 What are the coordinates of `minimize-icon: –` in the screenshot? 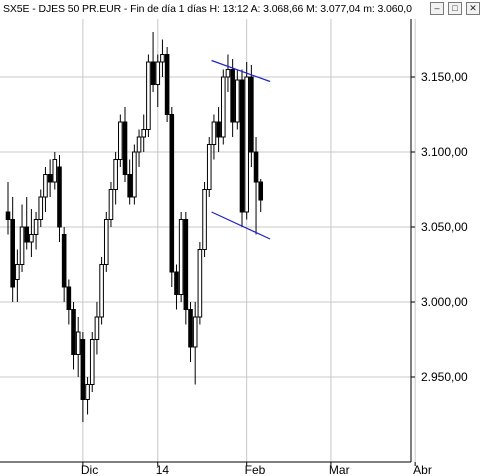 It's located at (437, 8).